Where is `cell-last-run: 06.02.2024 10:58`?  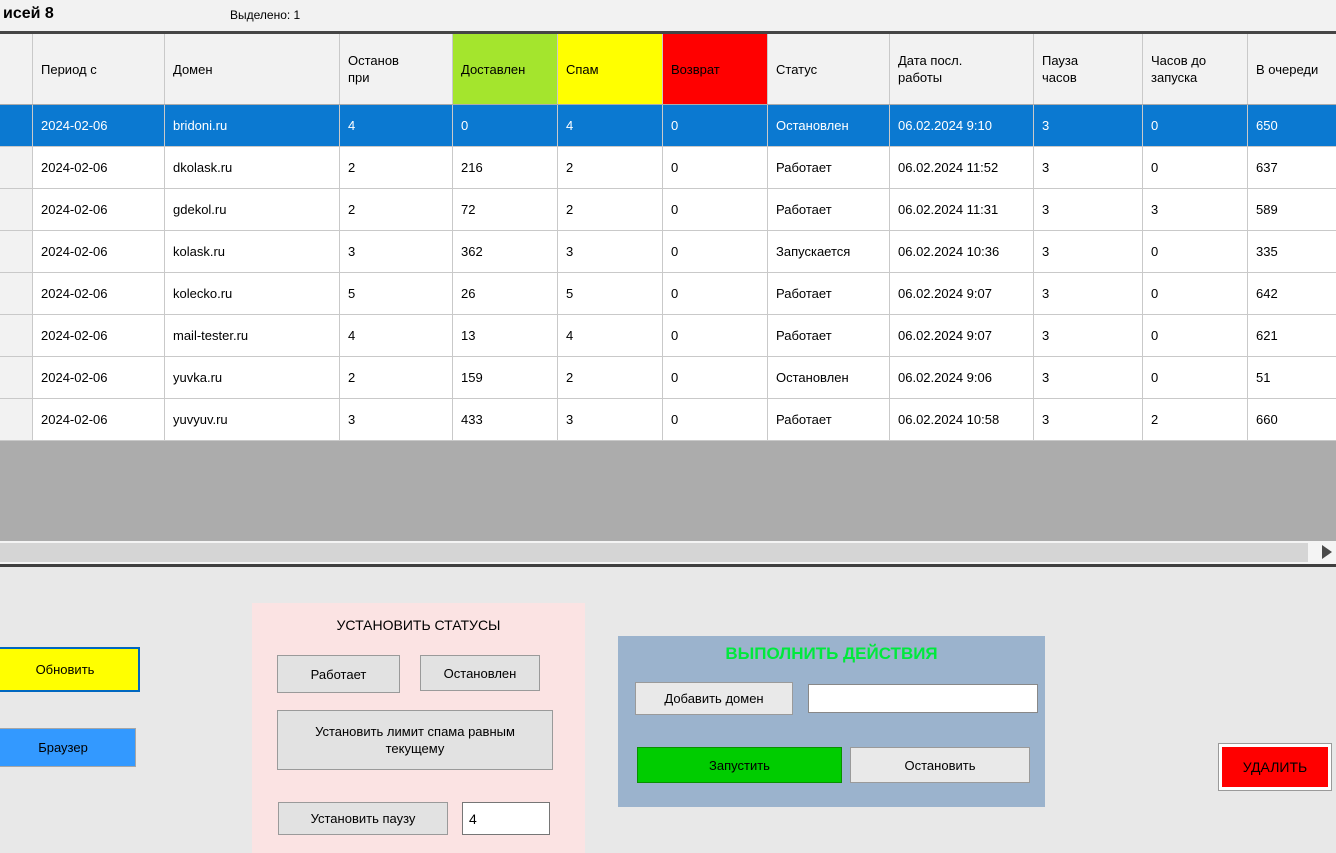 cell-last-run: 06.02.2024 10:58 is located at coordinates (962, 419).